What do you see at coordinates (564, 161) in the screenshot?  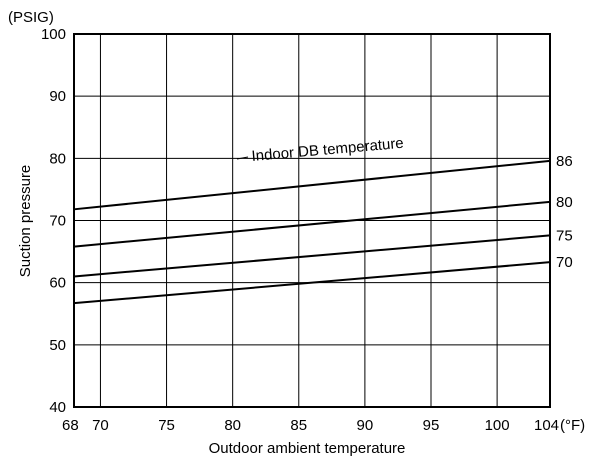 I see `series-label-86: 86` at bounding box center [564, 161].